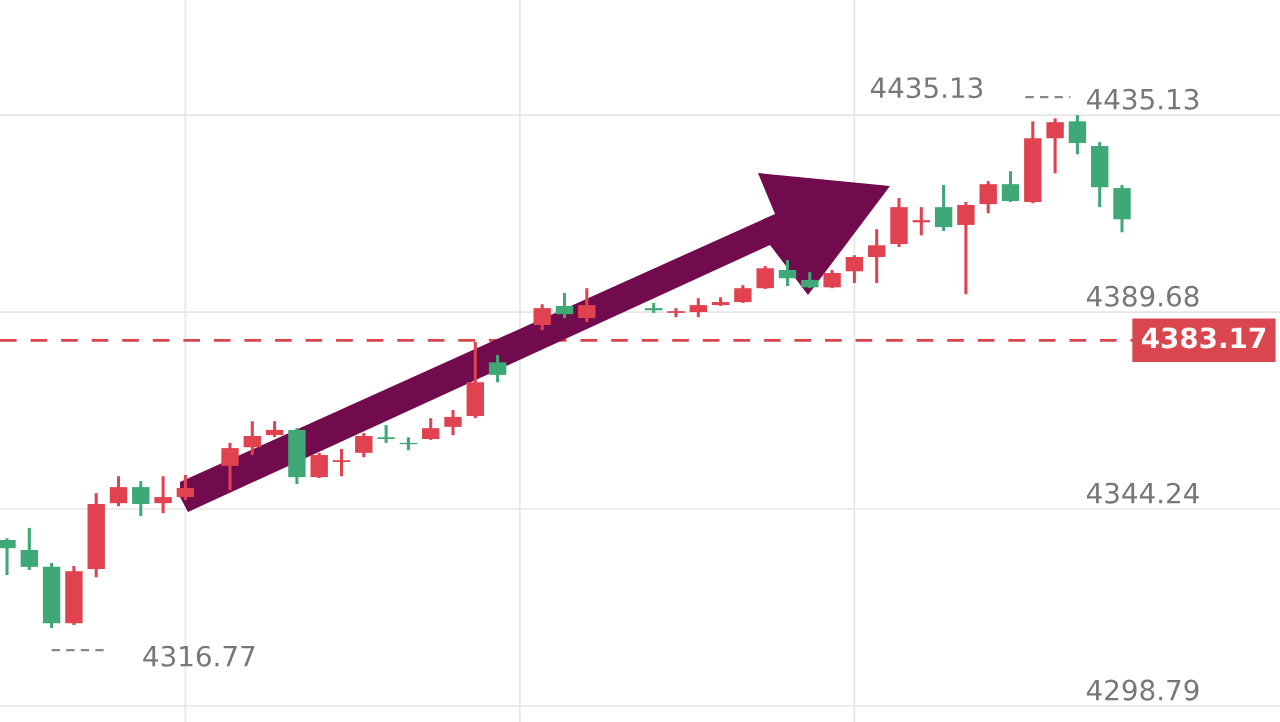 The image size is (1280, 722). I want to click on y-tick-label: 4435.13, so click(1142, 99).